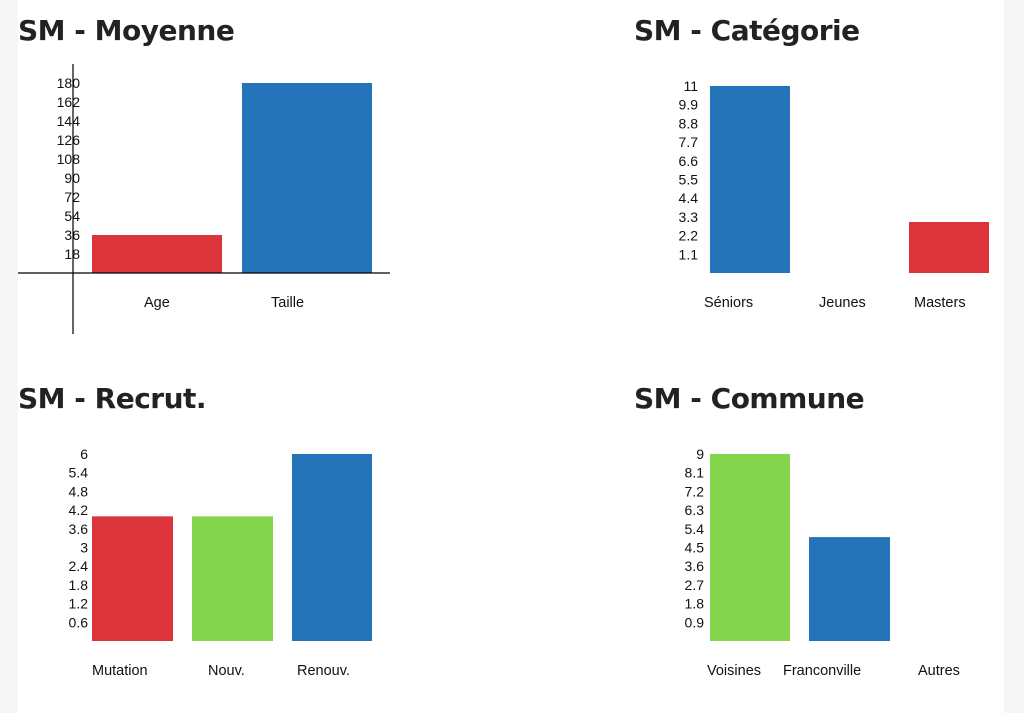  Describe the element at coordinates (332, 547) in the screenshot. I see `bar-renouv-` at that location.